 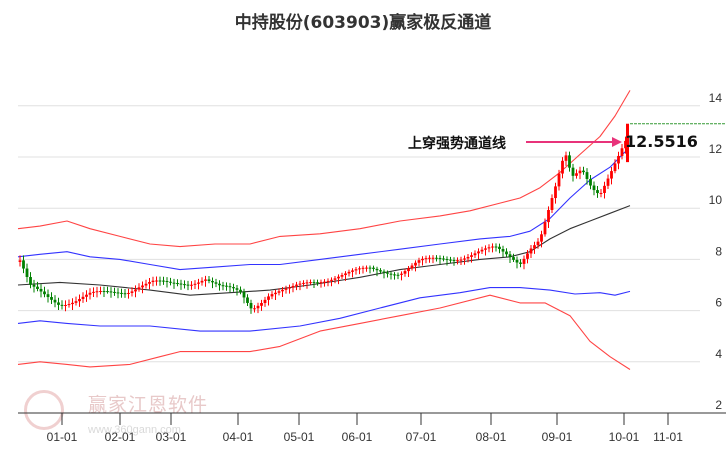 I want to click on y-tick-label: 2, so click(x=718, y=405).